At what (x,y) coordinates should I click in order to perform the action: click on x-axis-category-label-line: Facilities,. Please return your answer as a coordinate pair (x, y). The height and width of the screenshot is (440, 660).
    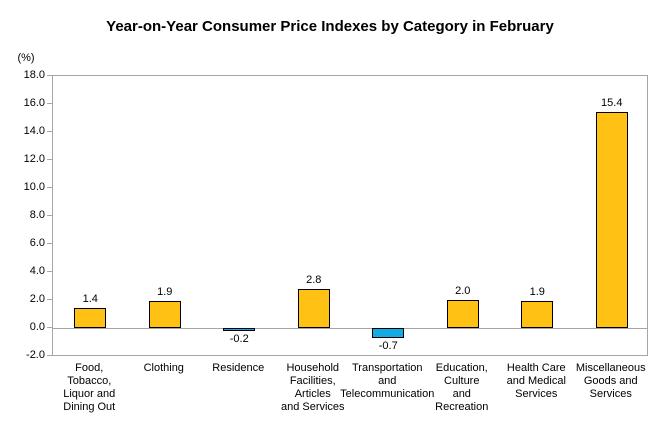
    Looking at the image, I should click on (312, 381).